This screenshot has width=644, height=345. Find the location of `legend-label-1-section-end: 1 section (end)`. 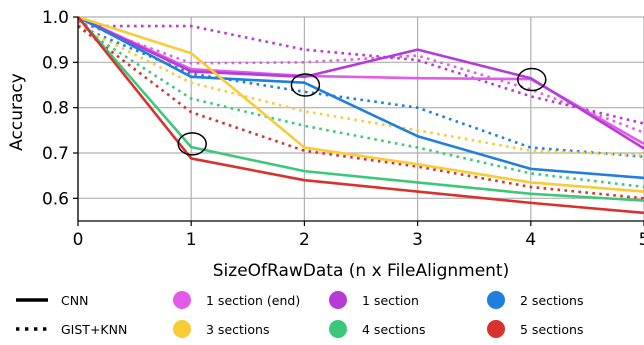

legend-label-1-section-end: 1 section (end) is located at coordinates (253, 300).